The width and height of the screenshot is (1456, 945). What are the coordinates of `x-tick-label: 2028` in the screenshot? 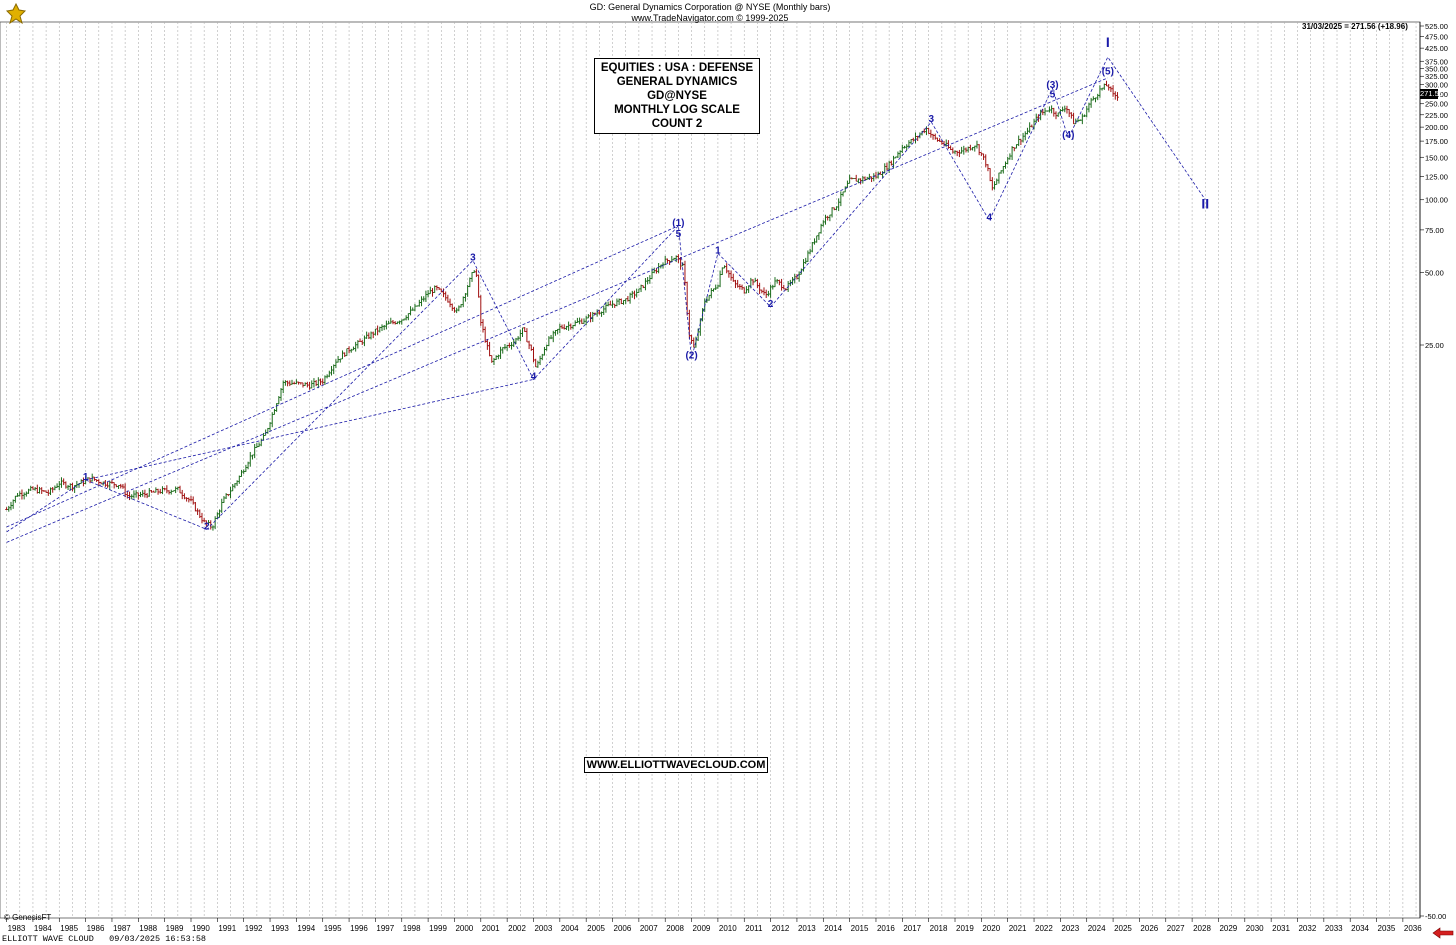 It's located at (1202, 928).